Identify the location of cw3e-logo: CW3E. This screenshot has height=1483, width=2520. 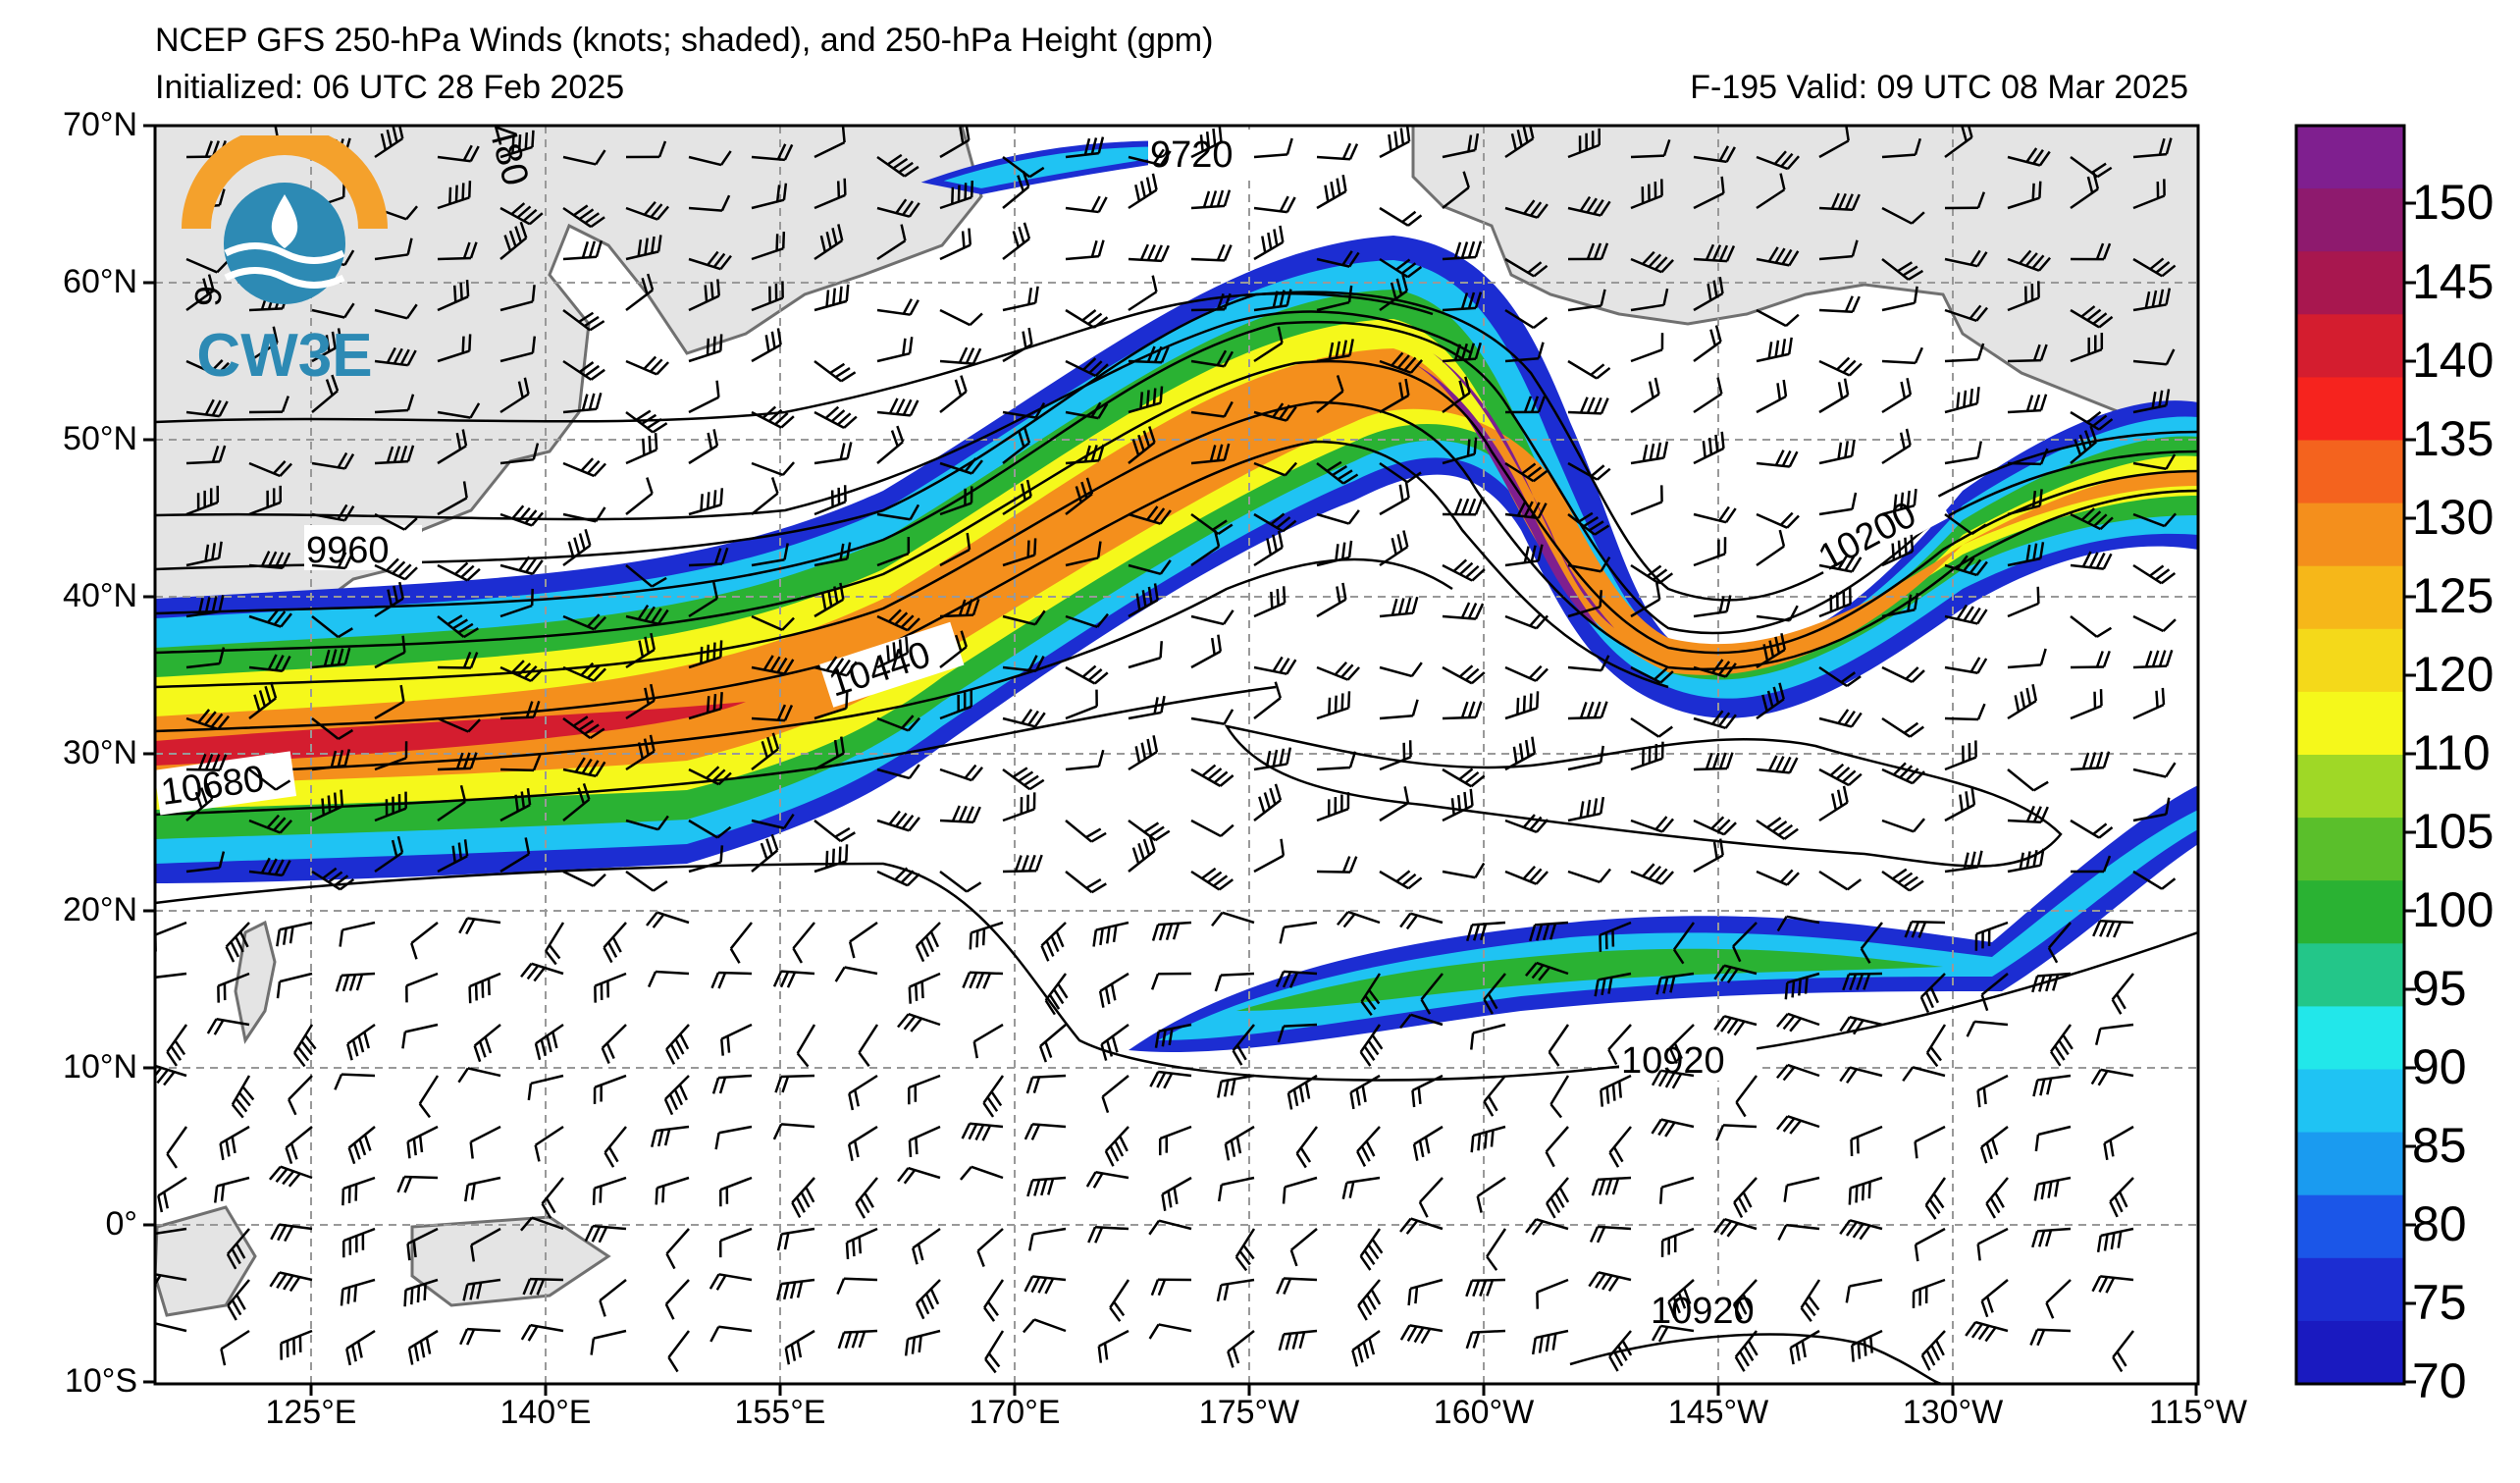
(285, 258).